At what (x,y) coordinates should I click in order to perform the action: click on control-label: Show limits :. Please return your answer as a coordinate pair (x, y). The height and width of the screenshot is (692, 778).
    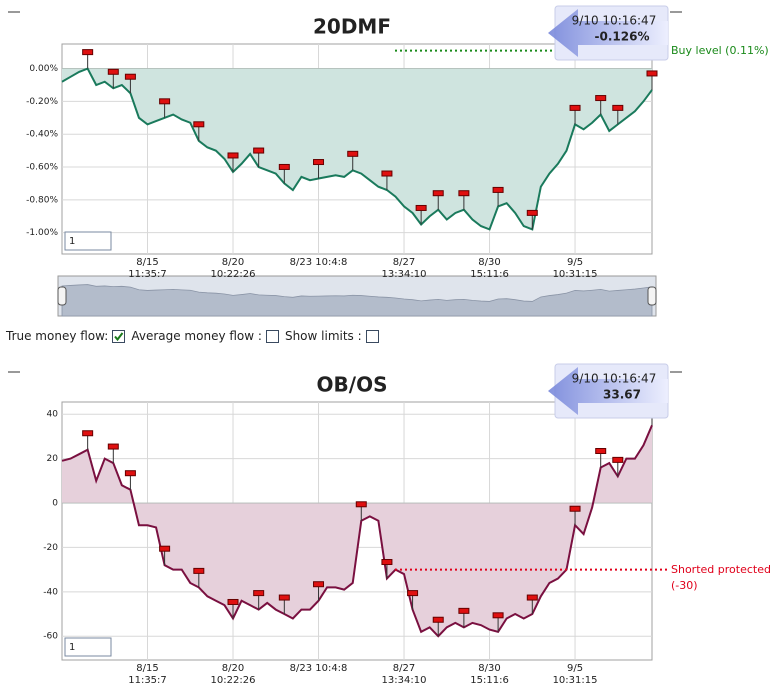
    Looking at the image, I should click on (323, 336).